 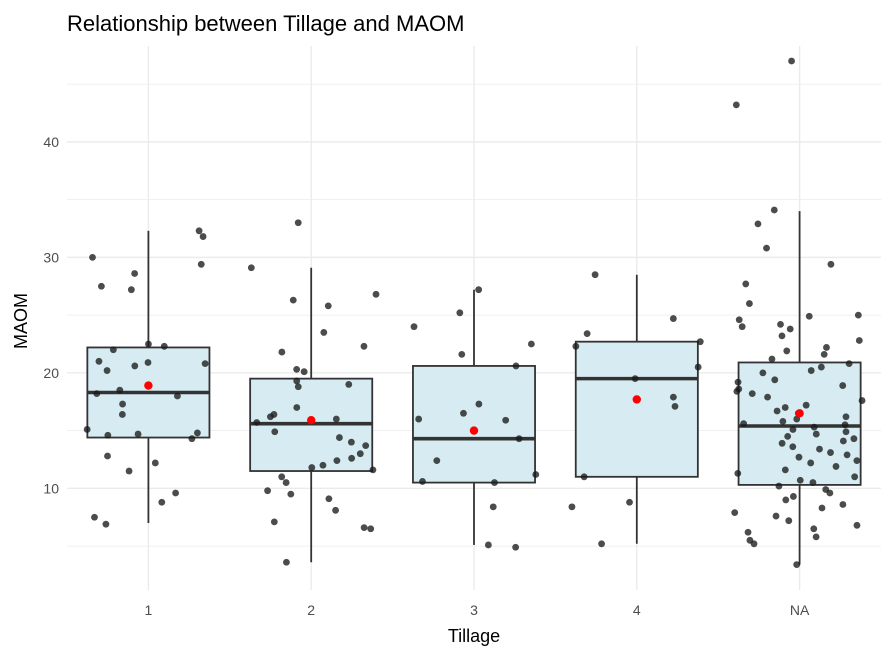 What do you see at coordinates (265, 23) in the screenshot?
I see `chart-title: Relationship between Tillage and MAOM` at bounding box center [265, 23].